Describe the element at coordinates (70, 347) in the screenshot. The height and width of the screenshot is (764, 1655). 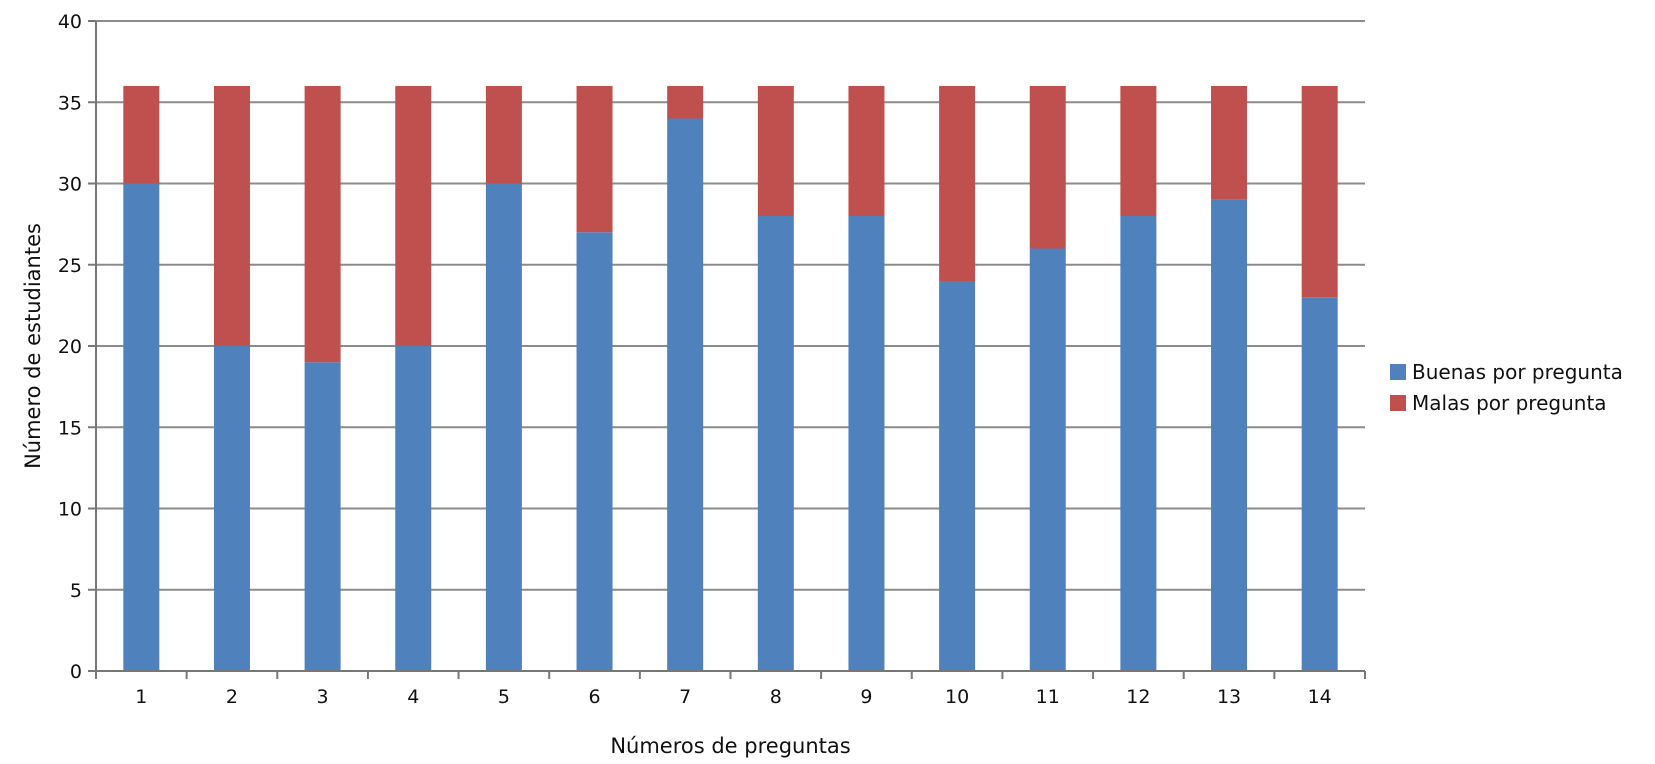
I see `y-tick-label: 20` at that location.